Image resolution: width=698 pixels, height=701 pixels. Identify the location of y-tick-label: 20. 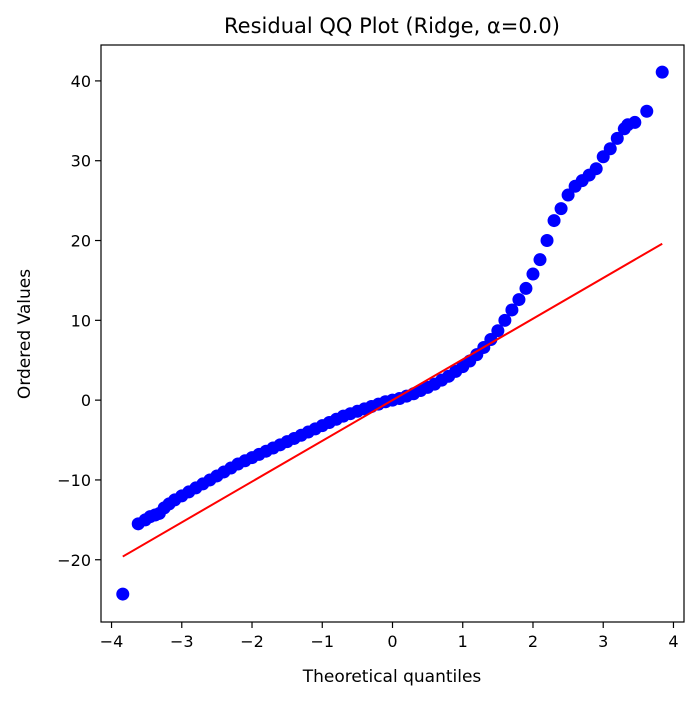
(81, 241).